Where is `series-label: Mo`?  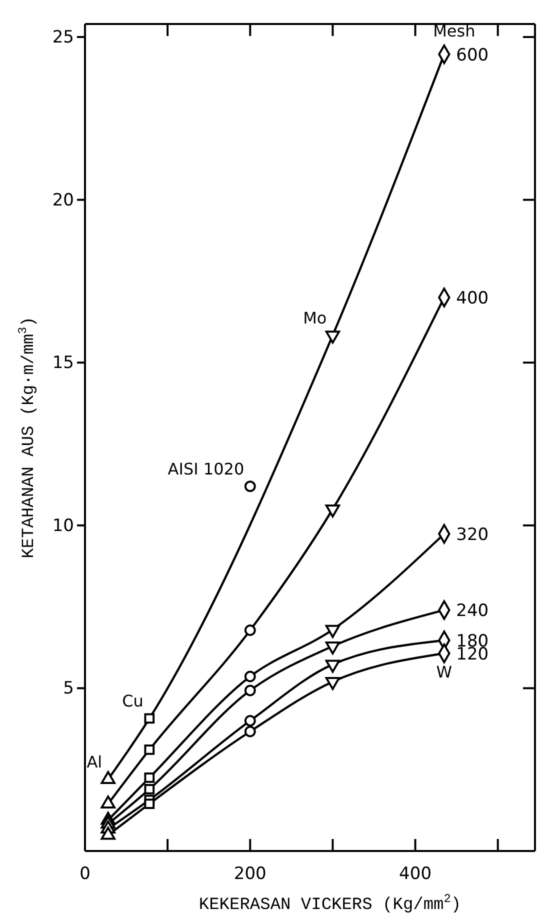
series-label: Mo is located at coordinates (315, 318).